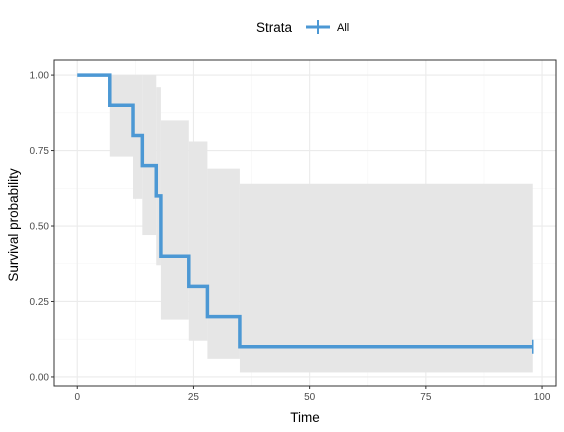 This screenshot has width=564, height=432. I want to click on x-tick-label: 25, so click(194, 397).